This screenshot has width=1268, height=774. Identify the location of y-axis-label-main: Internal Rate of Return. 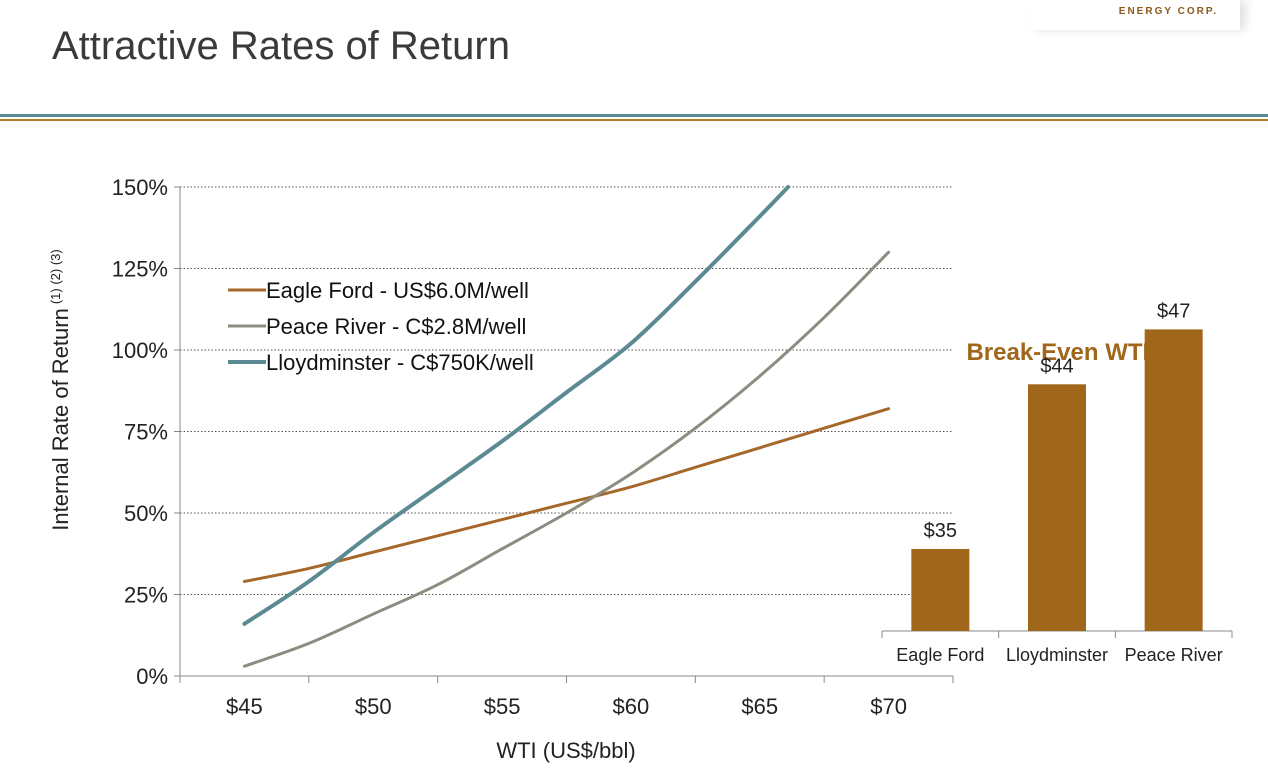
(60, 419).